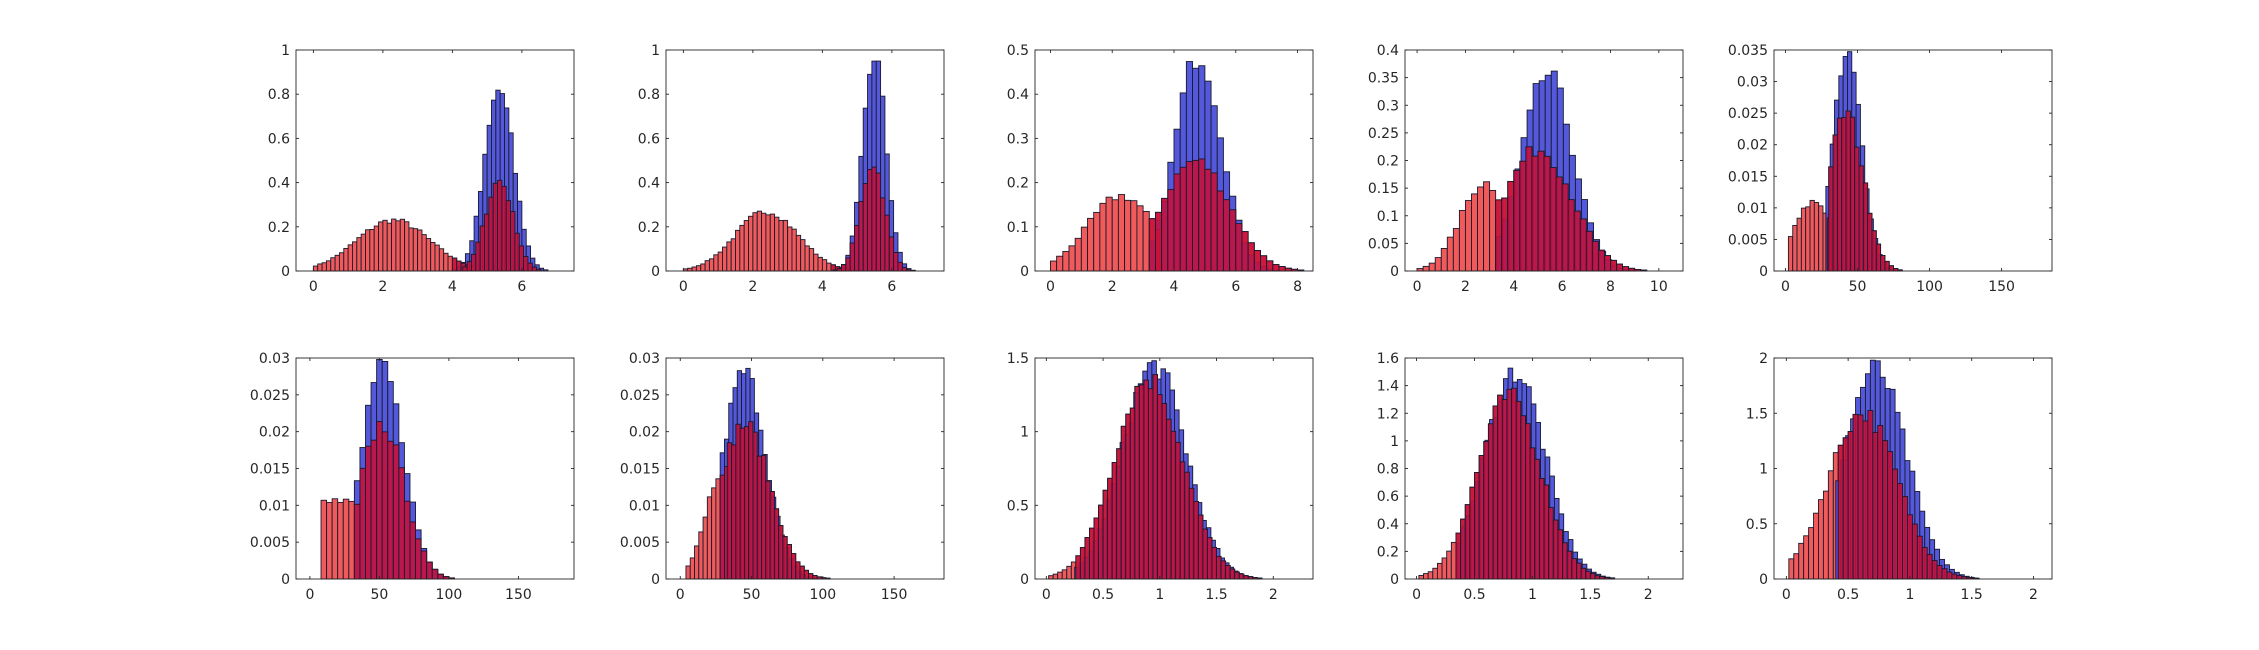 Image resolution: width=2259 pixels, height=650 pixels. What do you see at coordinates (782, 477) in the screenshot?
I see `subplot-7: 0 50 100 150 0 0.005 0.01 0.015 0.02 0.025 0.03` at bounding box center [782, 477].